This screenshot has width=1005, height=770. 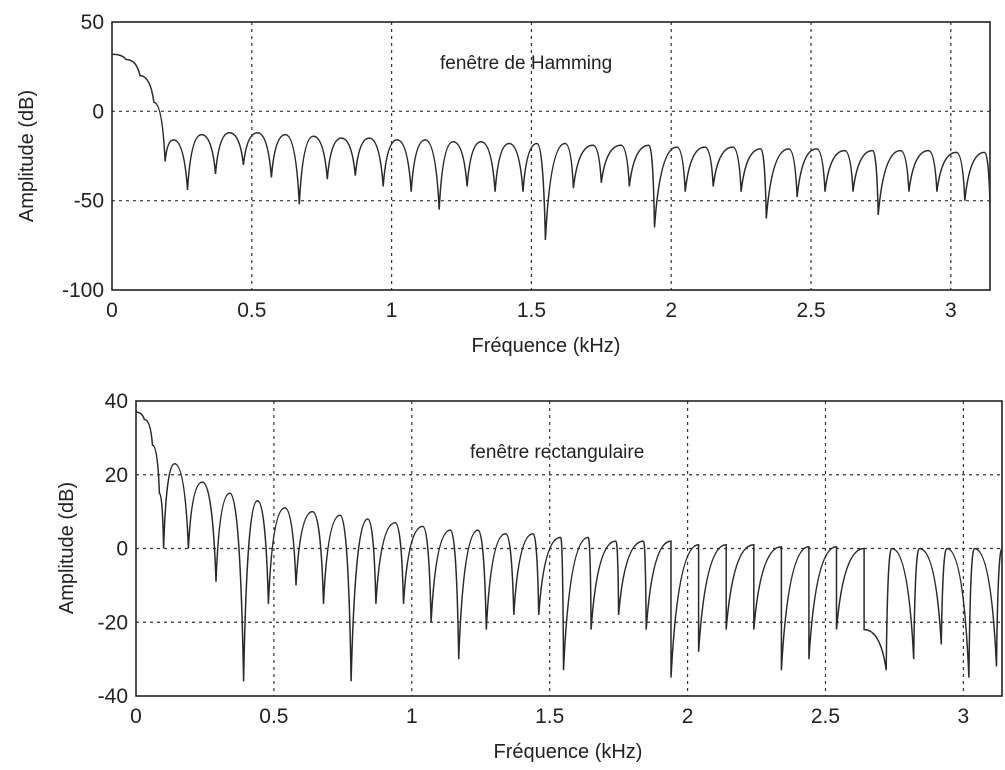 I want to click on x-tick-labels-rectangular: 0 0.5 1 1.5 2 2.5 3, so click(x=549, y=716).